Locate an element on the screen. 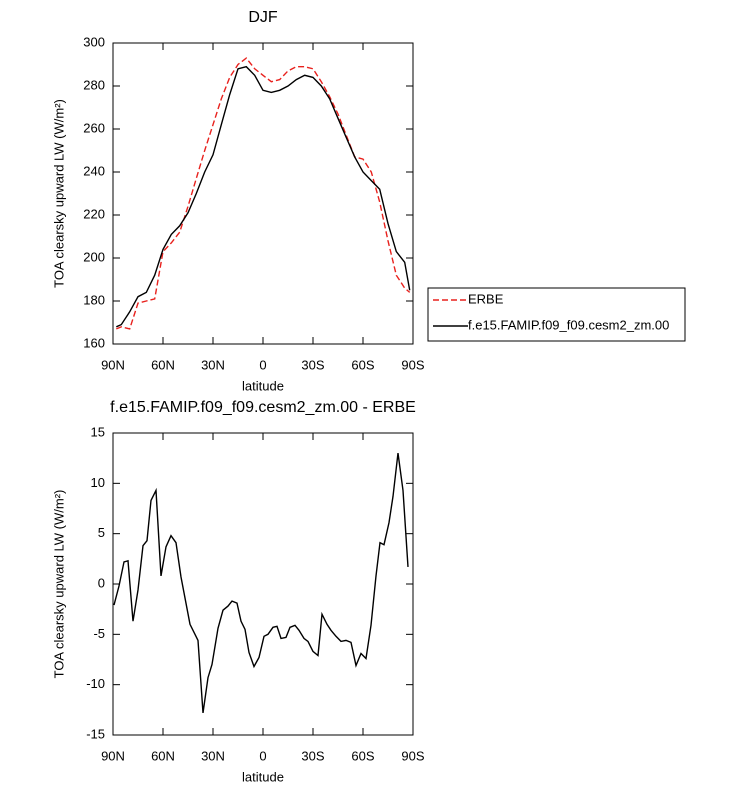  y-tick-label: 15 is located at coordinates (98, 431).